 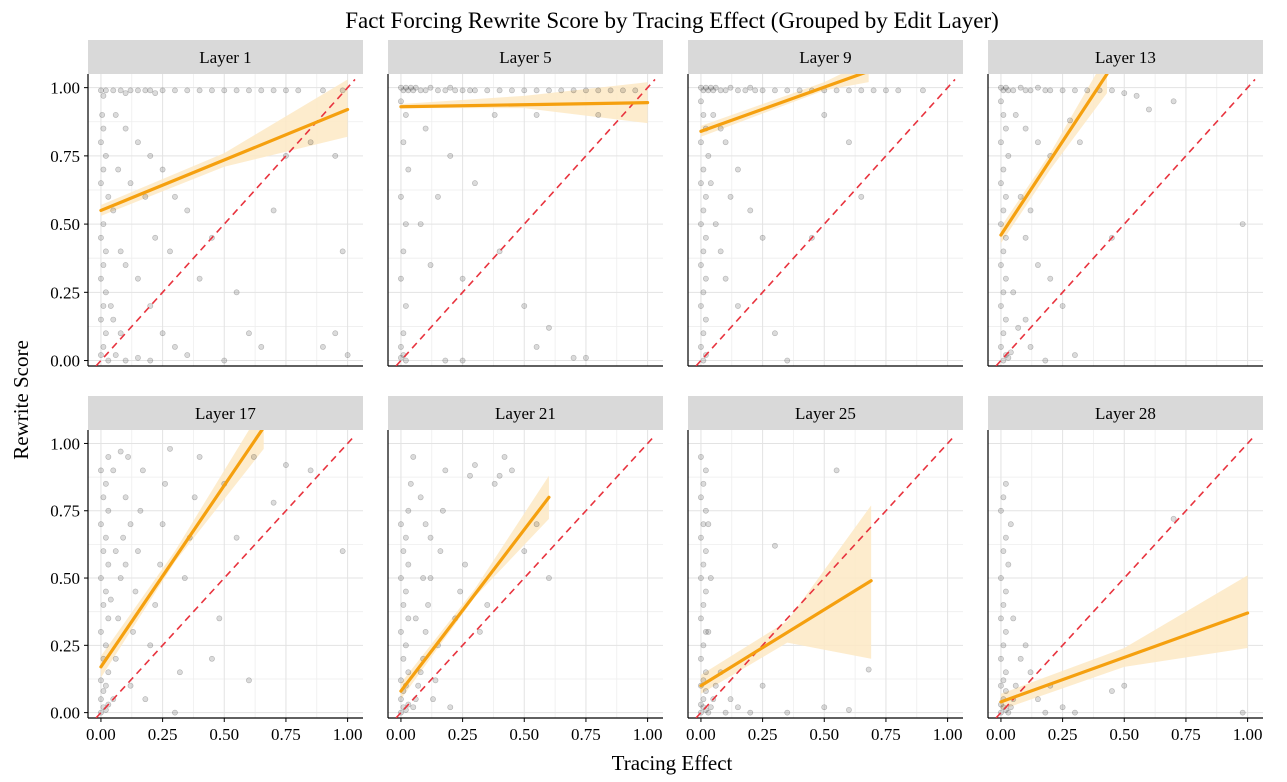 What do you see at coordinates (348, 734) in the screenshot?
I see `x-tick-label: 1.00` at bounding box center [348, 734].